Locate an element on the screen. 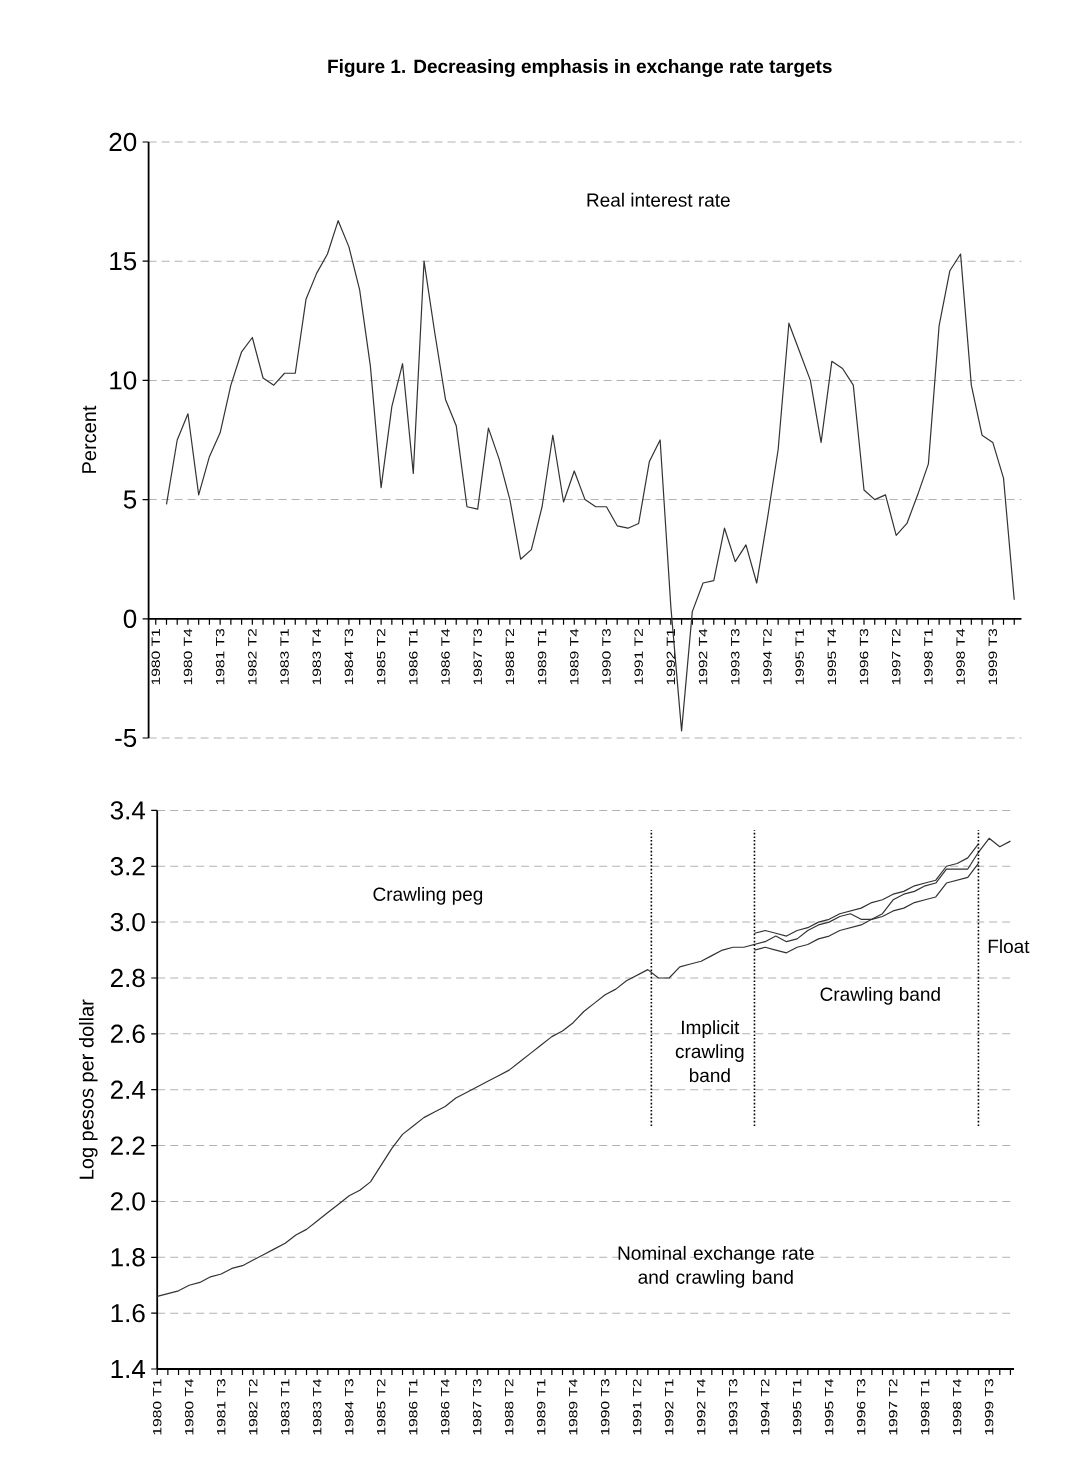 This screenshot has height=1480, width=1084. y-tick-label: 2.8 is located at coordinates (127, 978).